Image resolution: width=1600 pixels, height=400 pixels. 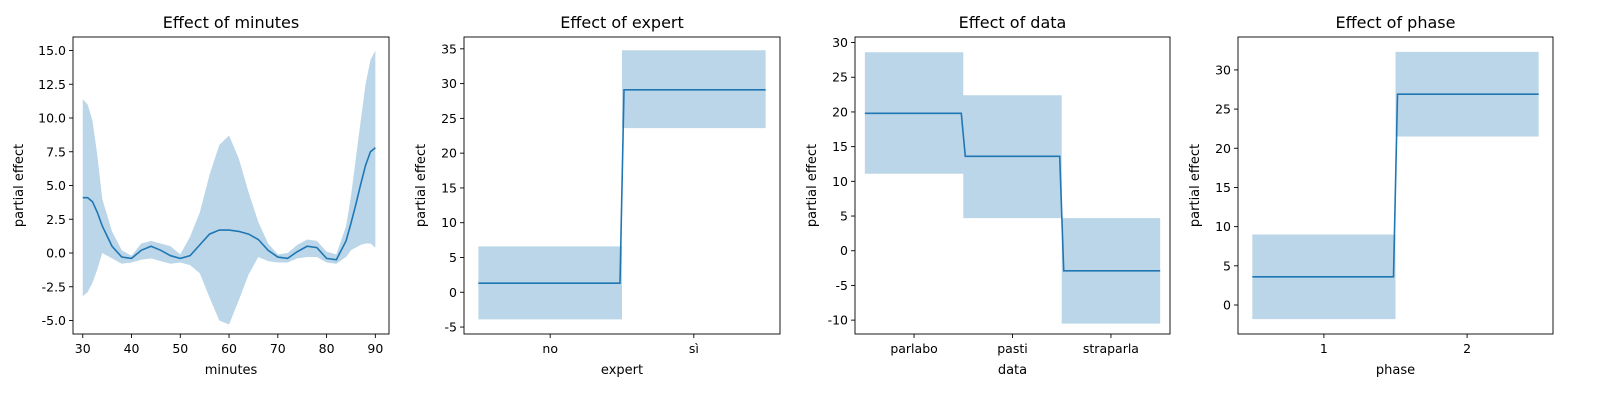 What do you see at coordinates (52, 118) in the screenshot?
I see `y-tick-label: 10.0` at bounding box center [52, 118].